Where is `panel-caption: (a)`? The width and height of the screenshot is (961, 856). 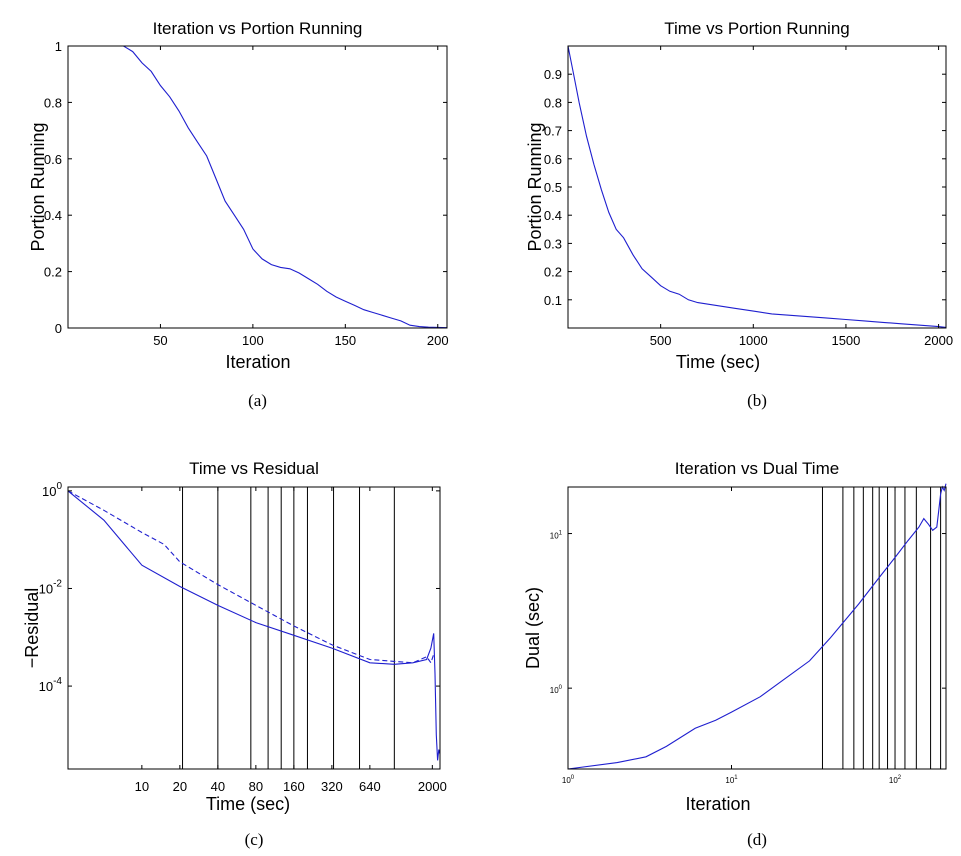
panel-caption: (a) is located at coordinates (257, 400).